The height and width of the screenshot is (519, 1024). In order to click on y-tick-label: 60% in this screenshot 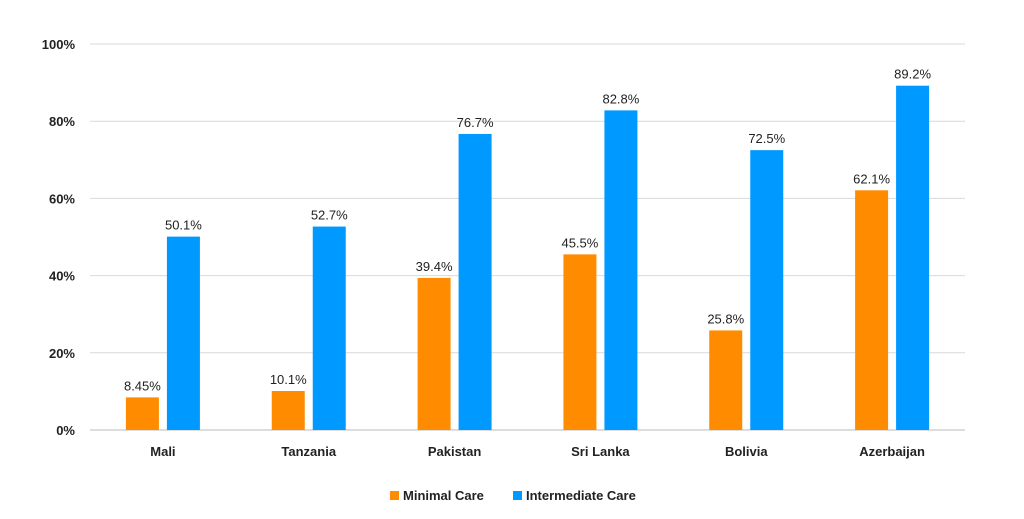, I will do `click(62, 198)`.